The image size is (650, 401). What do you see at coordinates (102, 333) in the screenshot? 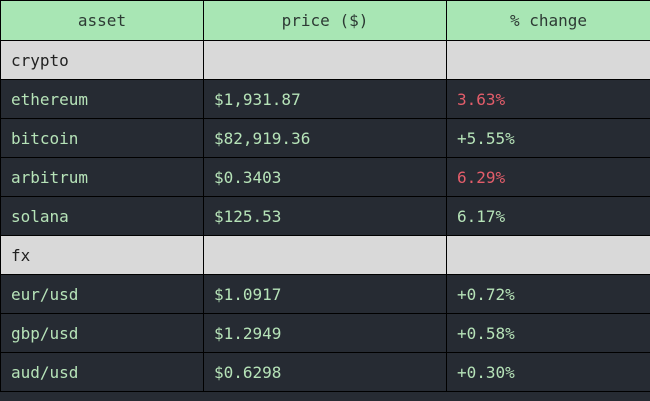
I see `asset-cell: gbp/usd` at bounding box center [102, 333].